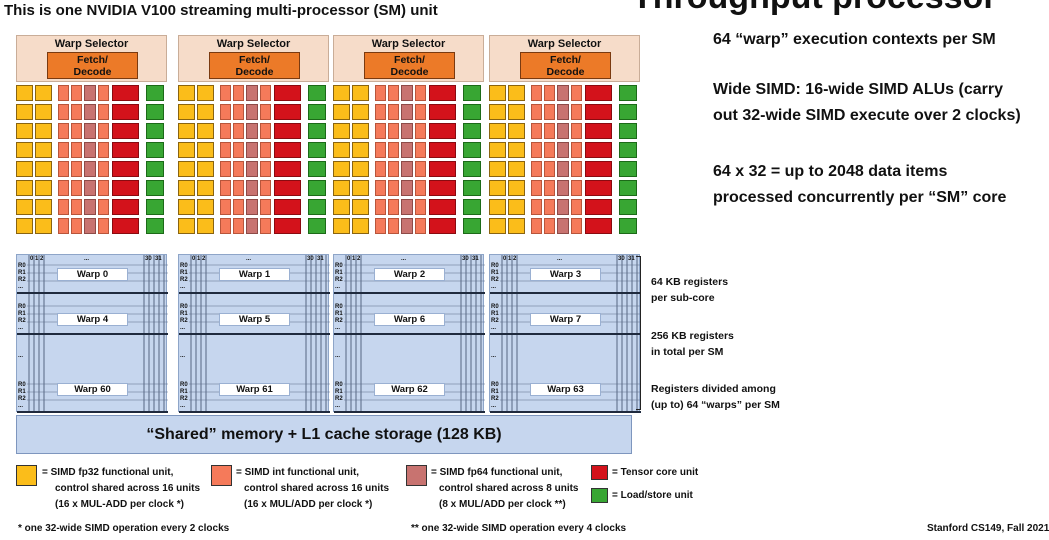  What do you see at coordinates (564, 44) in the screenshot?
I see `warp-selector-label: Warp Selector` at bounding box center [564, 44].